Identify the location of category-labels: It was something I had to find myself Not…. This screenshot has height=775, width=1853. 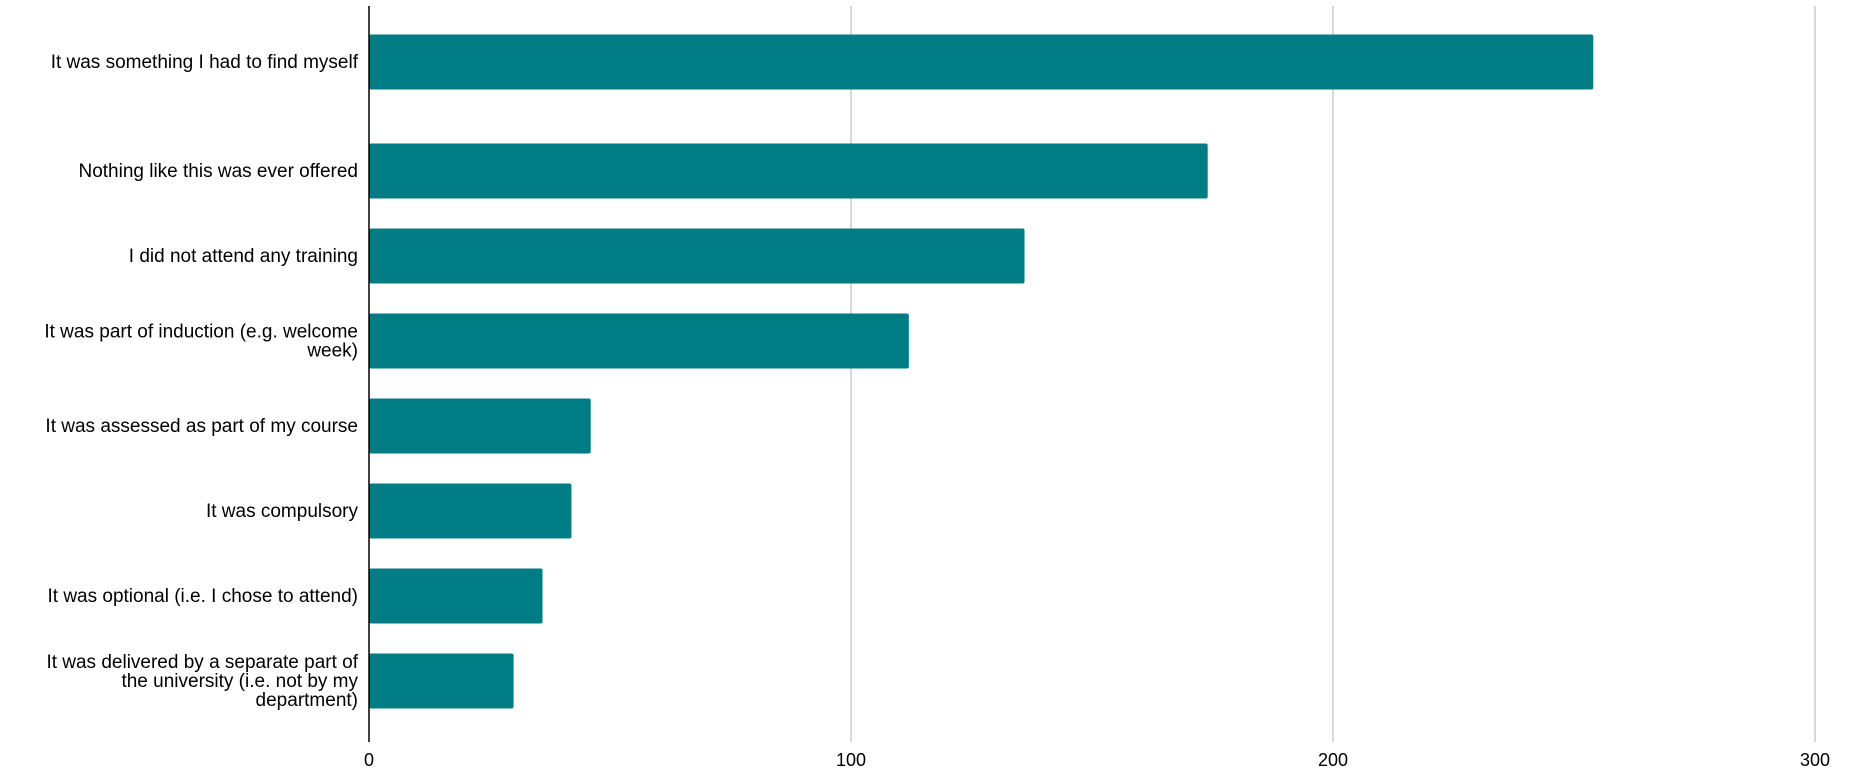
(201, 381).